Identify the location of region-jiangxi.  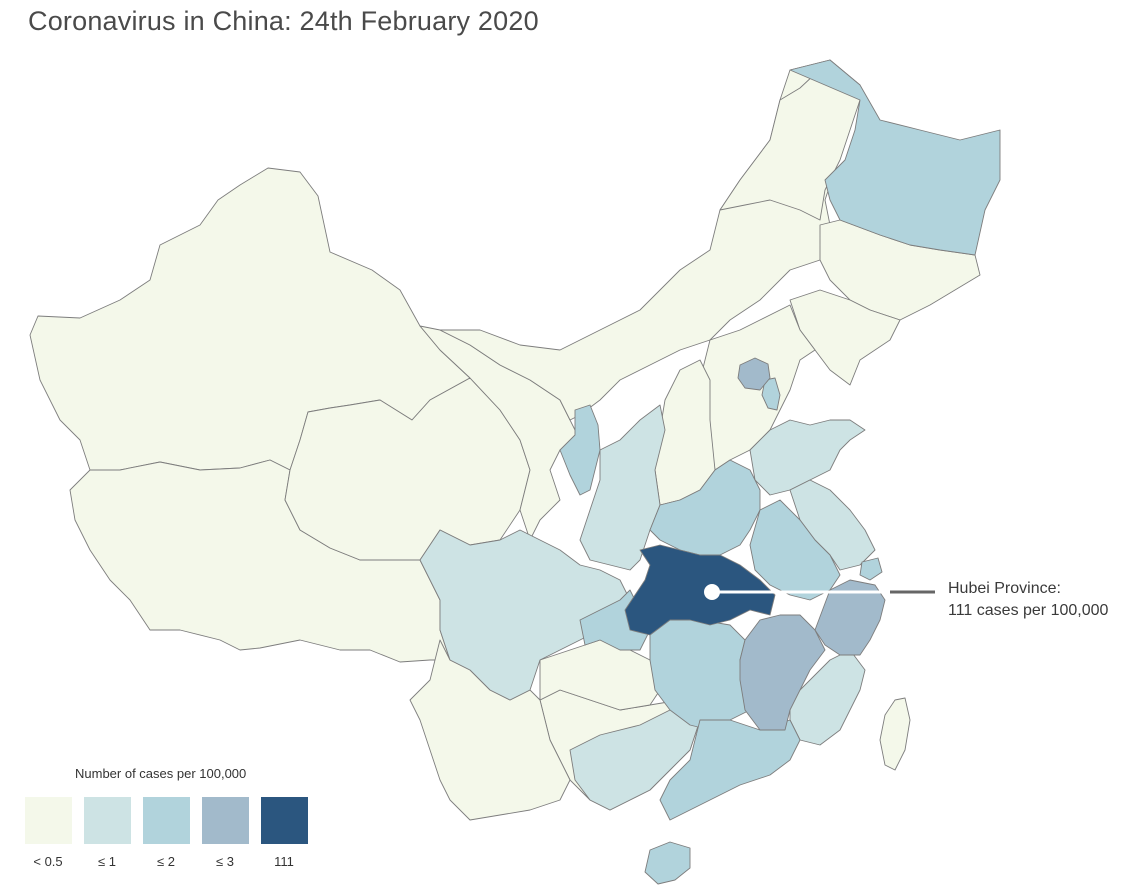
(782, 672).